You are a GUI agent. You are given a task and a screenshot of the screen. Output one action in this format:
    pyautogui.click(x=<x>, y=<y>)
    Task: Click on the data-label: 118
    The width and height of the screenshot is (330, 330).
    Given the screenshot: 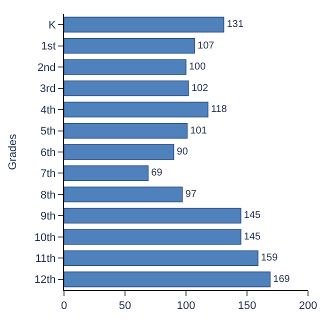 What is the action you would take?
    pyautogui.click(x=219, y=110)
    